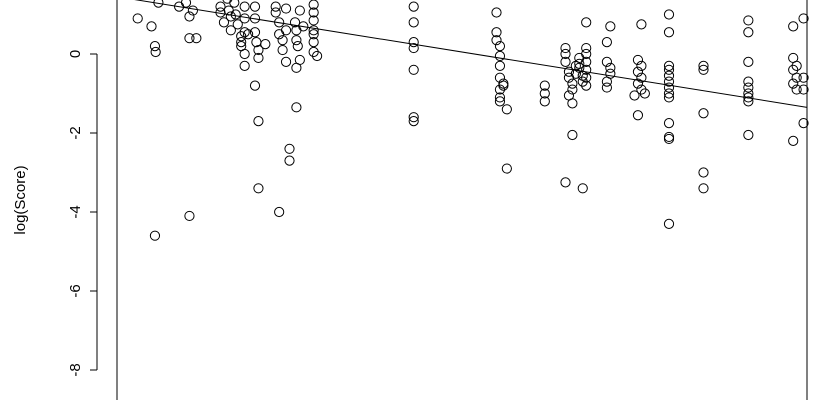 The height and width of the screenshot is (400, 840). I want to click on y-axis: 0 -2 -4 -6 -8, so click(82, 213).